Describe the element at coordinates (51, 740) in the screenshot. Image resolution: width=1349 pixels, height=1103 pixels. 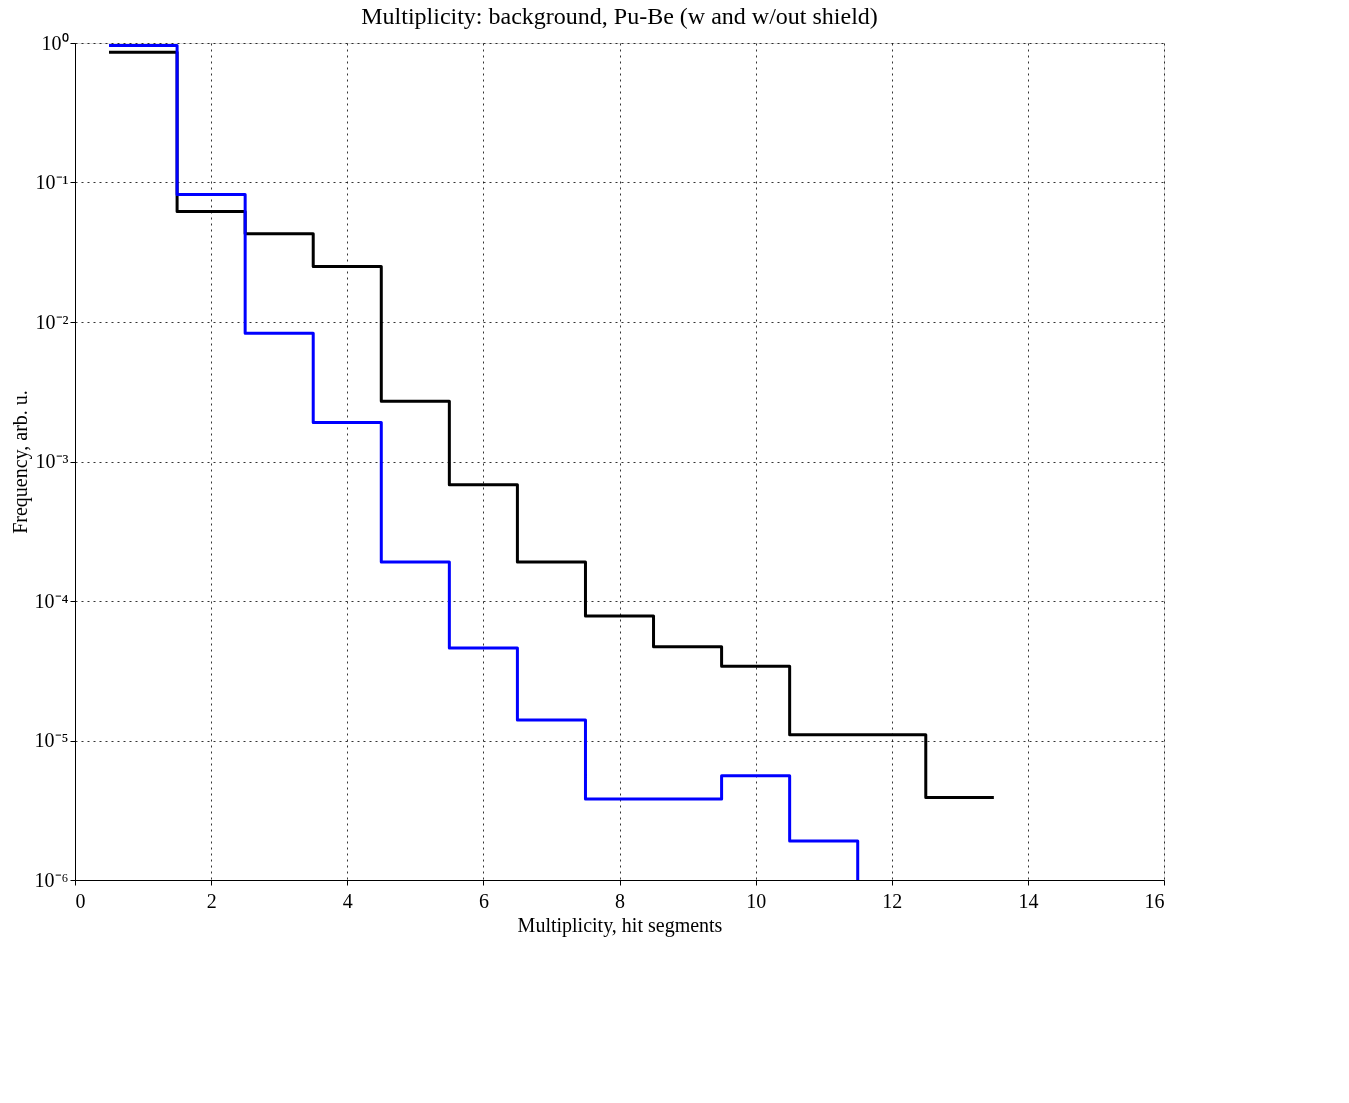
I see `y-tick-label: 10⁻⁵` at that location.